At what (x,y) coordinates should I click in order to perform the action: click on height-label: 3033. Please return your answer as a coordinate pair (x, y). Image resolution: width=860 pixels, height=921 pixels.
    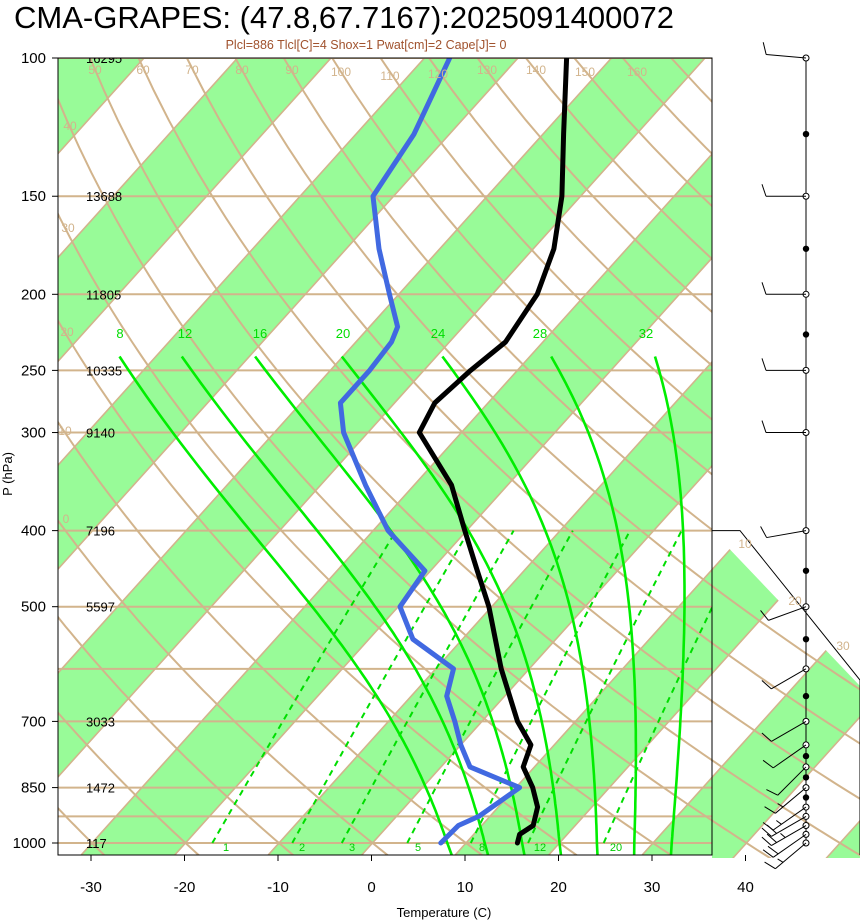
    Looking at the image, I should click on (100, 721).